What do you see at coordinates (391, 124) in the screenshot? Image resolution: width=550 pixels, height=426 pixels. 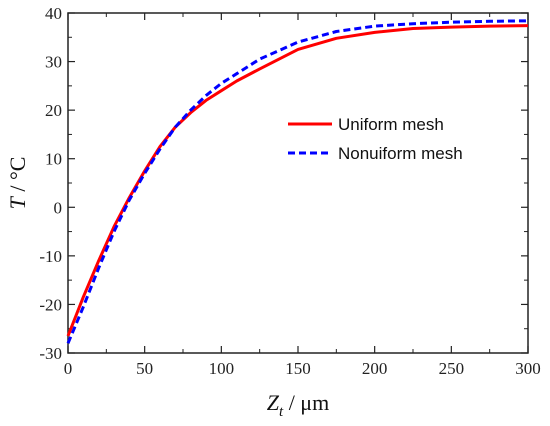 I see `legend-label-uniform-mesh: Uniform mesh` at bounding box center [391, 124].